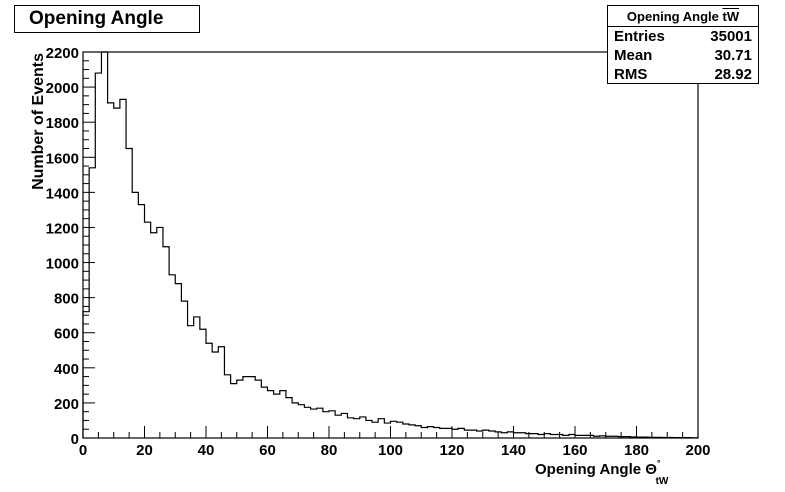 The height and width of the screenshot is (492, 785). What do you see at coordinates (267, 450) in the screenshot?
I see `x-tick-label: 60` at bounding box center [267, 450].